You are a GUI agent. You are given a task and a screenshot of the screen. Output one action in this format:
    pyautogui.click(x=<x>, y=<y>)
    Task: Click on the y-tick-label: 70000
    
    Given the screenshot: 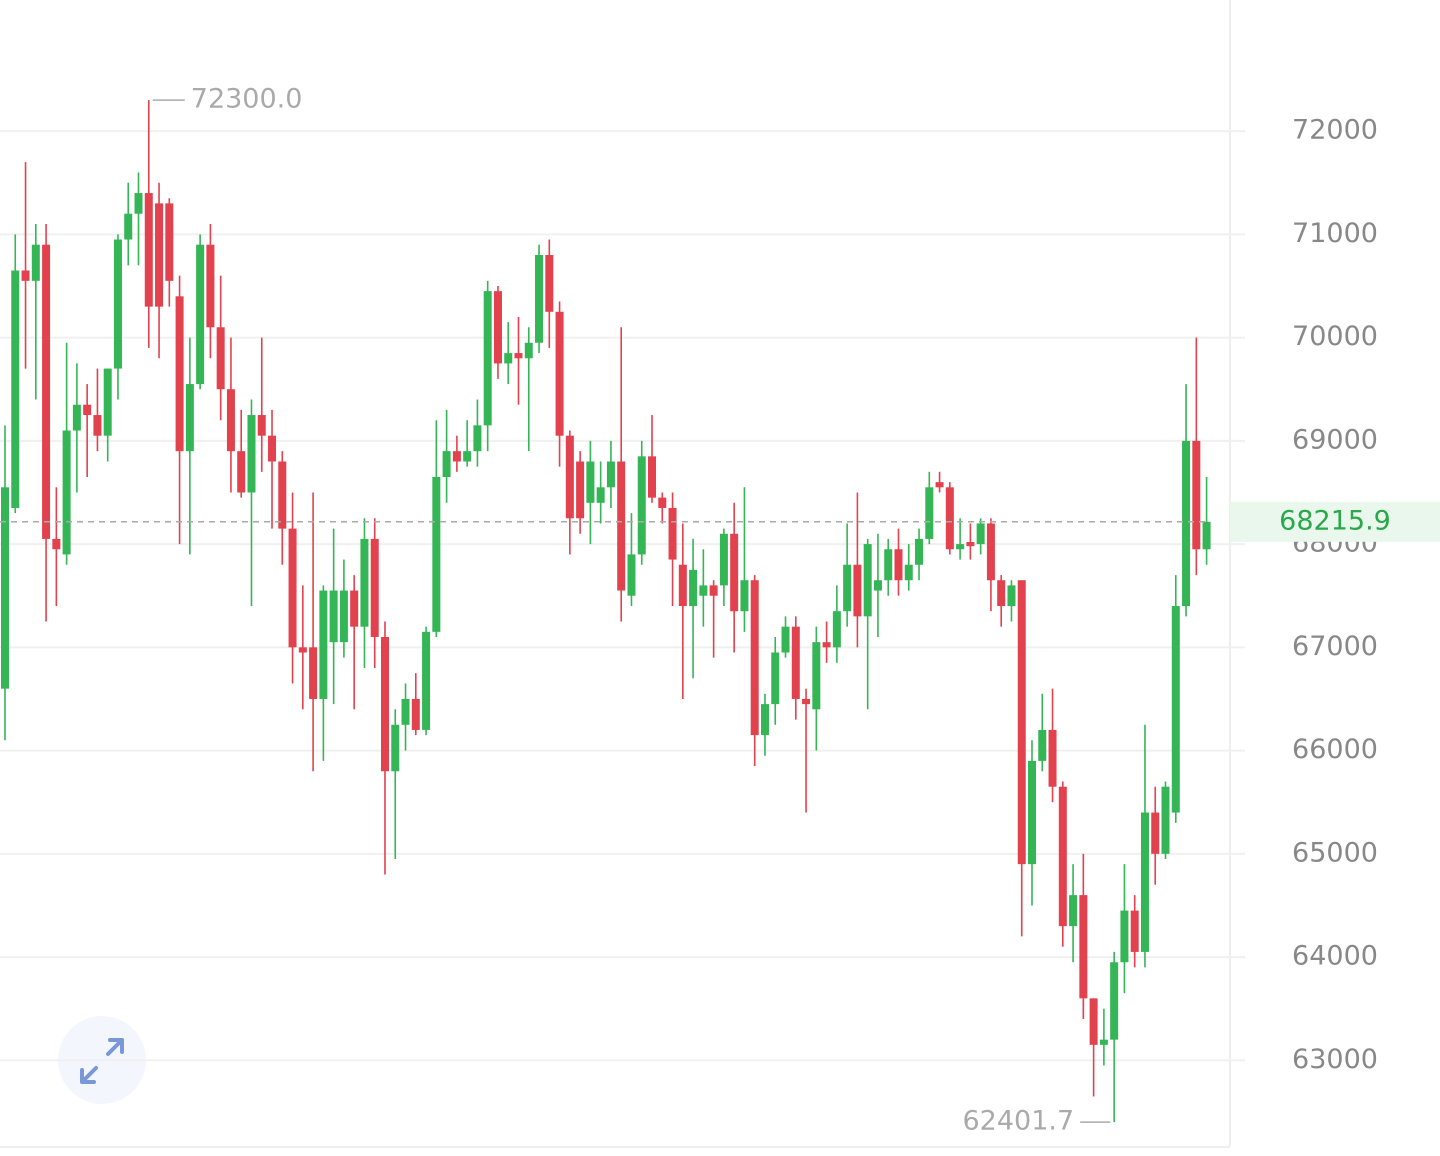 What is the action you would take?
    pyautogui.click(x=1335, y=336)
    